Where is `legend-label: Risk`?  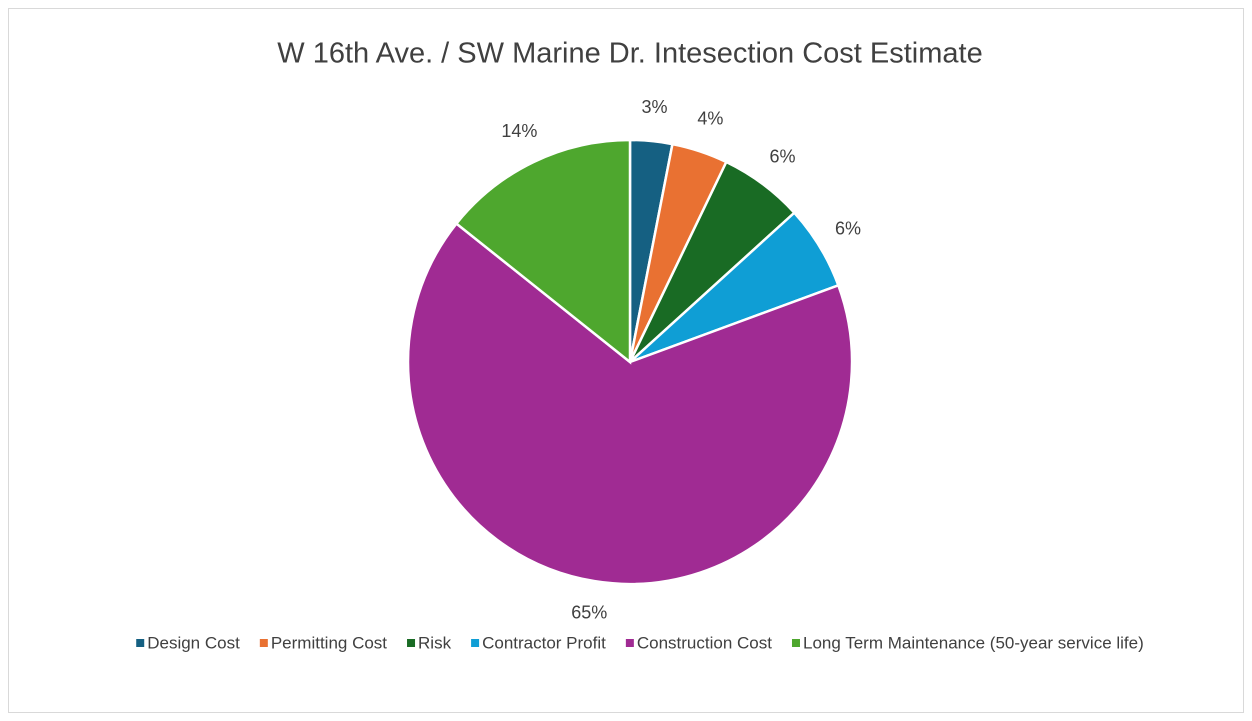
legend-label: Risk is located at coordinates (435, 642).